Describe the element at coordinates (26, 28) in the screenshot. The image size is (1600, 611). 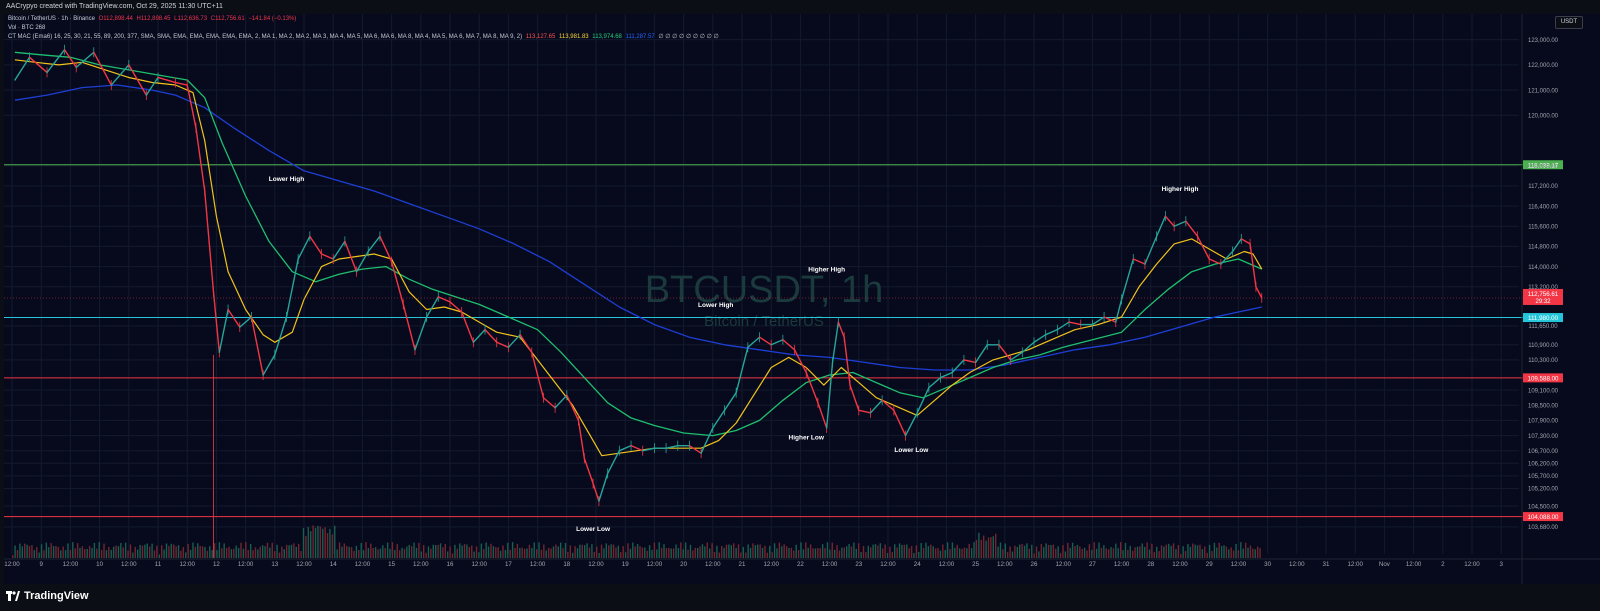
I see `volume-legend: Vol · BTC 268` at that location.